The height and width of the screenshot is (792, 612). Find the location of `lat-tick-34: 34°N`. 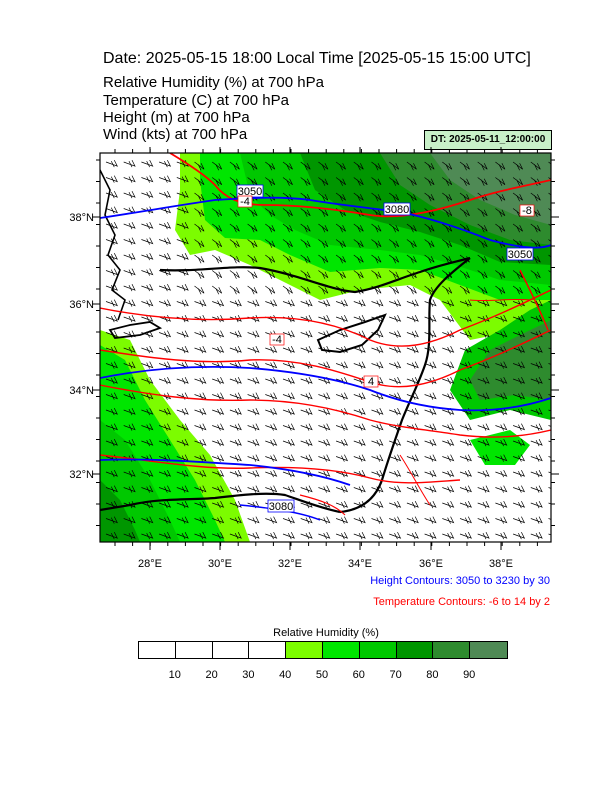

lat-tick-34: 34°N is located at coordinates (81, 391).